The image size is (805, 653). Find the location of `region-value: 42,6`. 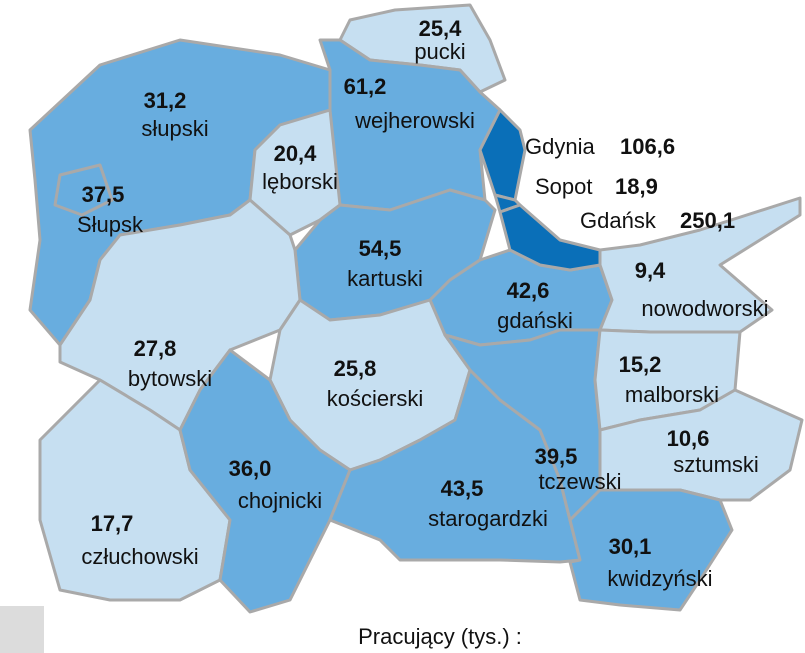

region-value: 42,6 is located at coordinates (528, 290).